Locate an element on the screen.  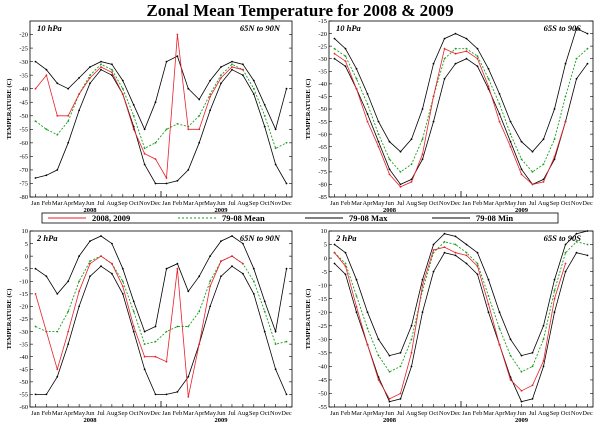
series-line-2008-2009 is located at coordinates (139, 326).